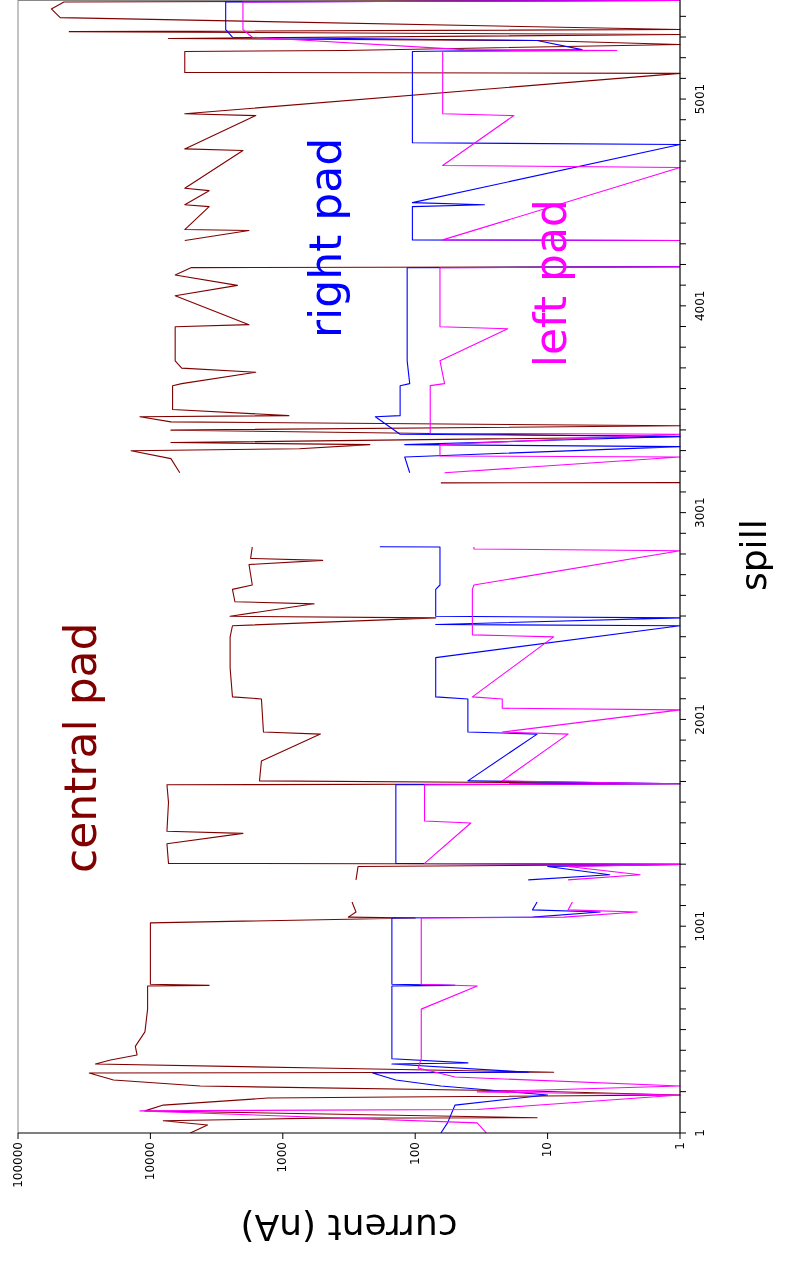 The height and width of the screenshot is (1269, 786). I want to click on y-tick-label: 3001, so click(699, 512).